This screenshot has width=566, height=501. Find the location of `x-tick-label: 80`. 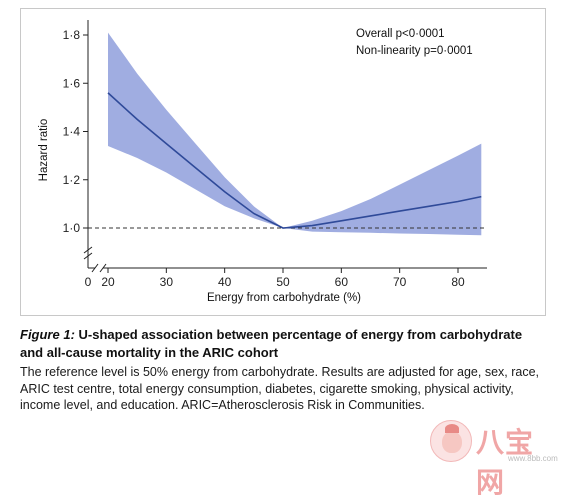

x-tick-label: 80 is located at coordinates (458, 282).